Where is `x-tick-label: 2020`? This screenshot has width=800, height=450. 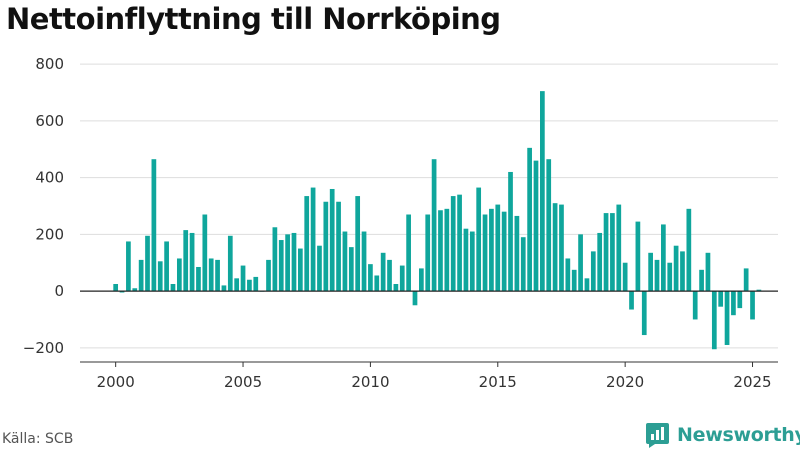 x-tick-label: 2020 is located at coordinates (625, 382).